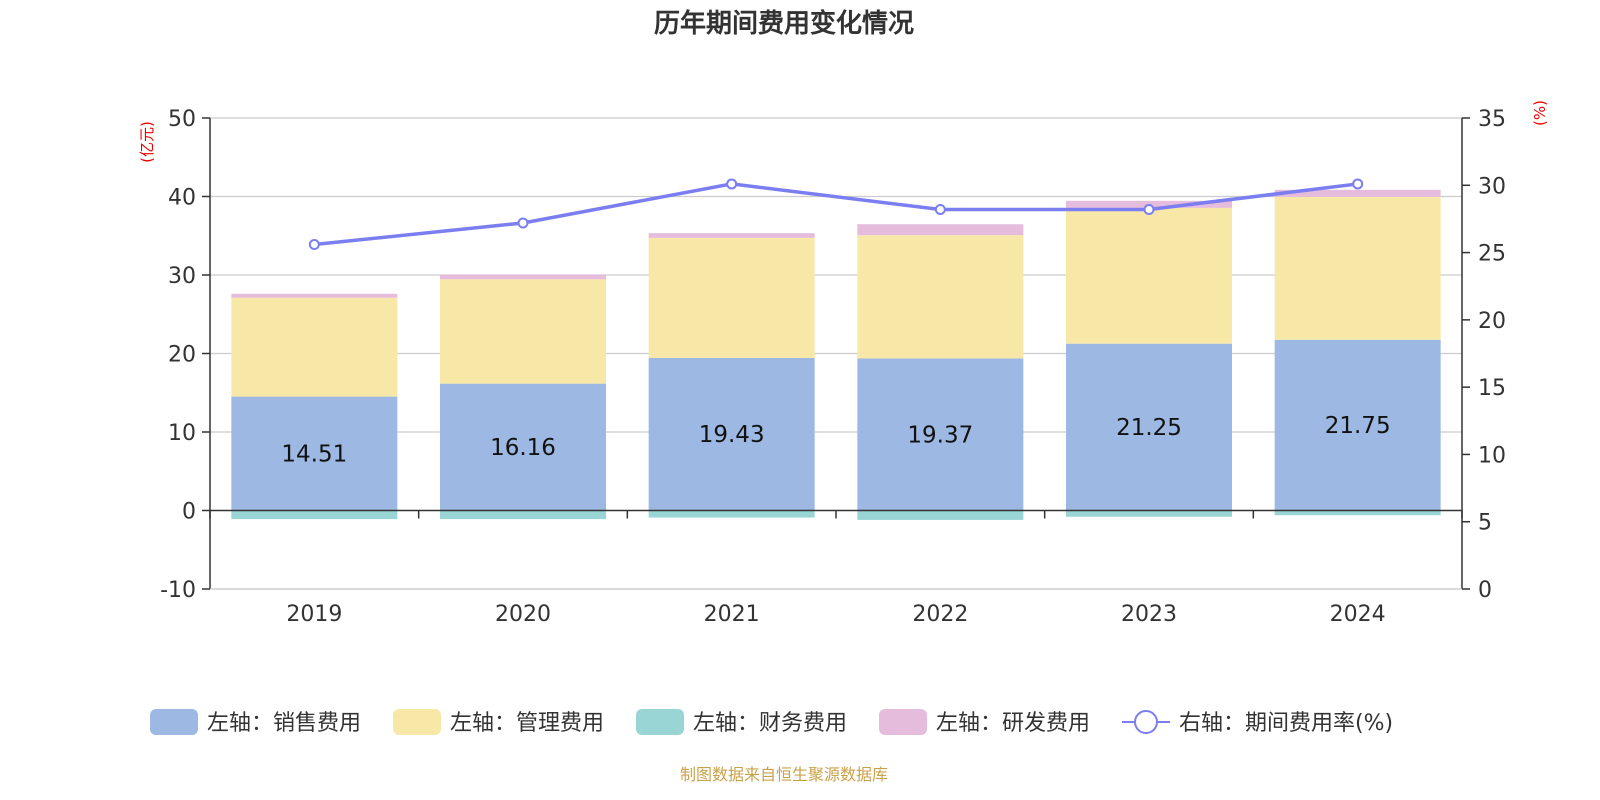 The height and width of the screenshot is (800, 1600). I want to click on legend-label: 左轴：管理费用, so click(527, 723).